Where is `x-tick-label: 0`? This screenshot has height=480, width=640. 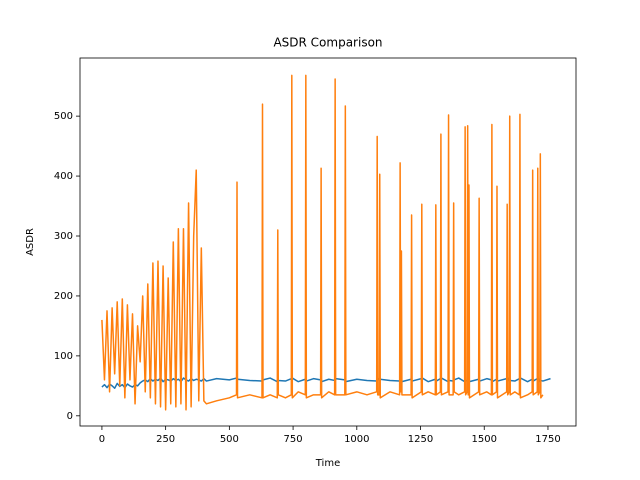
x-tick-label: 0 is located at coordinates (102, 439).